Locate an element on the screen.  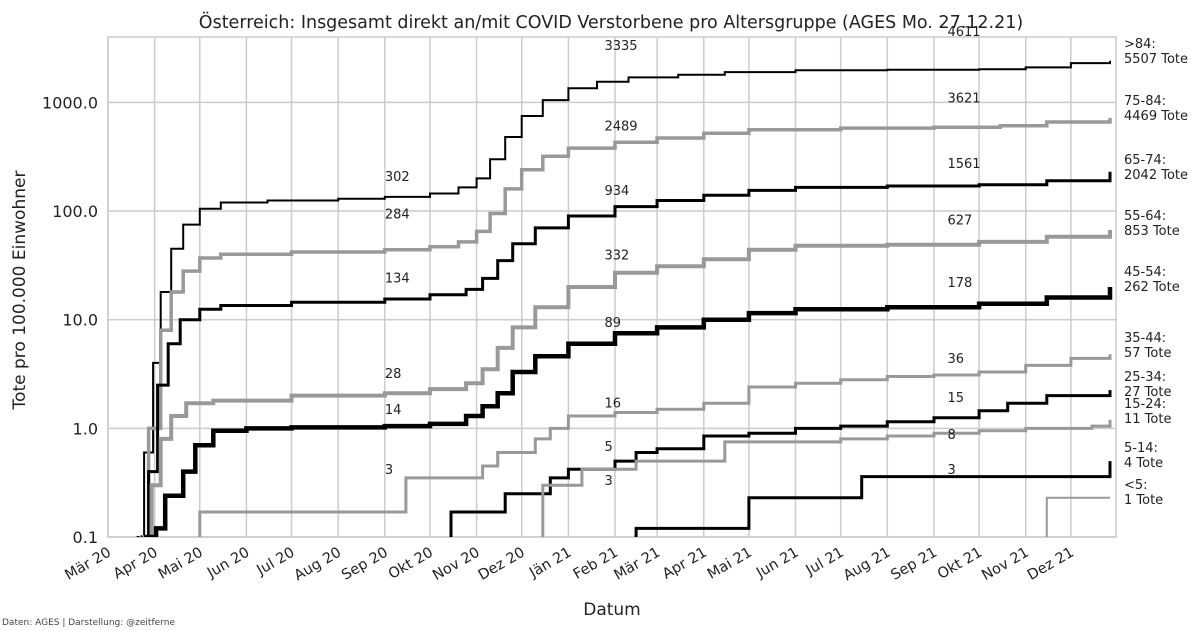
y-tick-label: 1.0 is located at coordinates (85, 428).